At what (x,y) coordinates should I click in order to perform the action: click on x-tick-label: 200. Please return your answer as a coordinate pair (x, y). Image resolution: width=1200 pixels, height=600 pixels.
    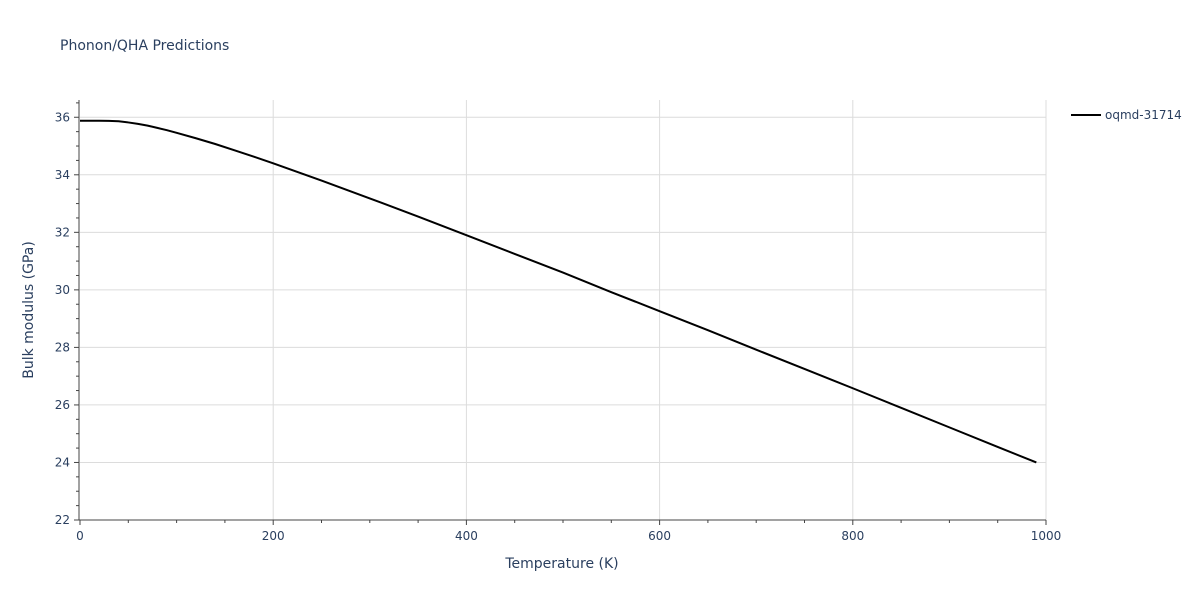
    Looking at the image, I should click on (273, 536).